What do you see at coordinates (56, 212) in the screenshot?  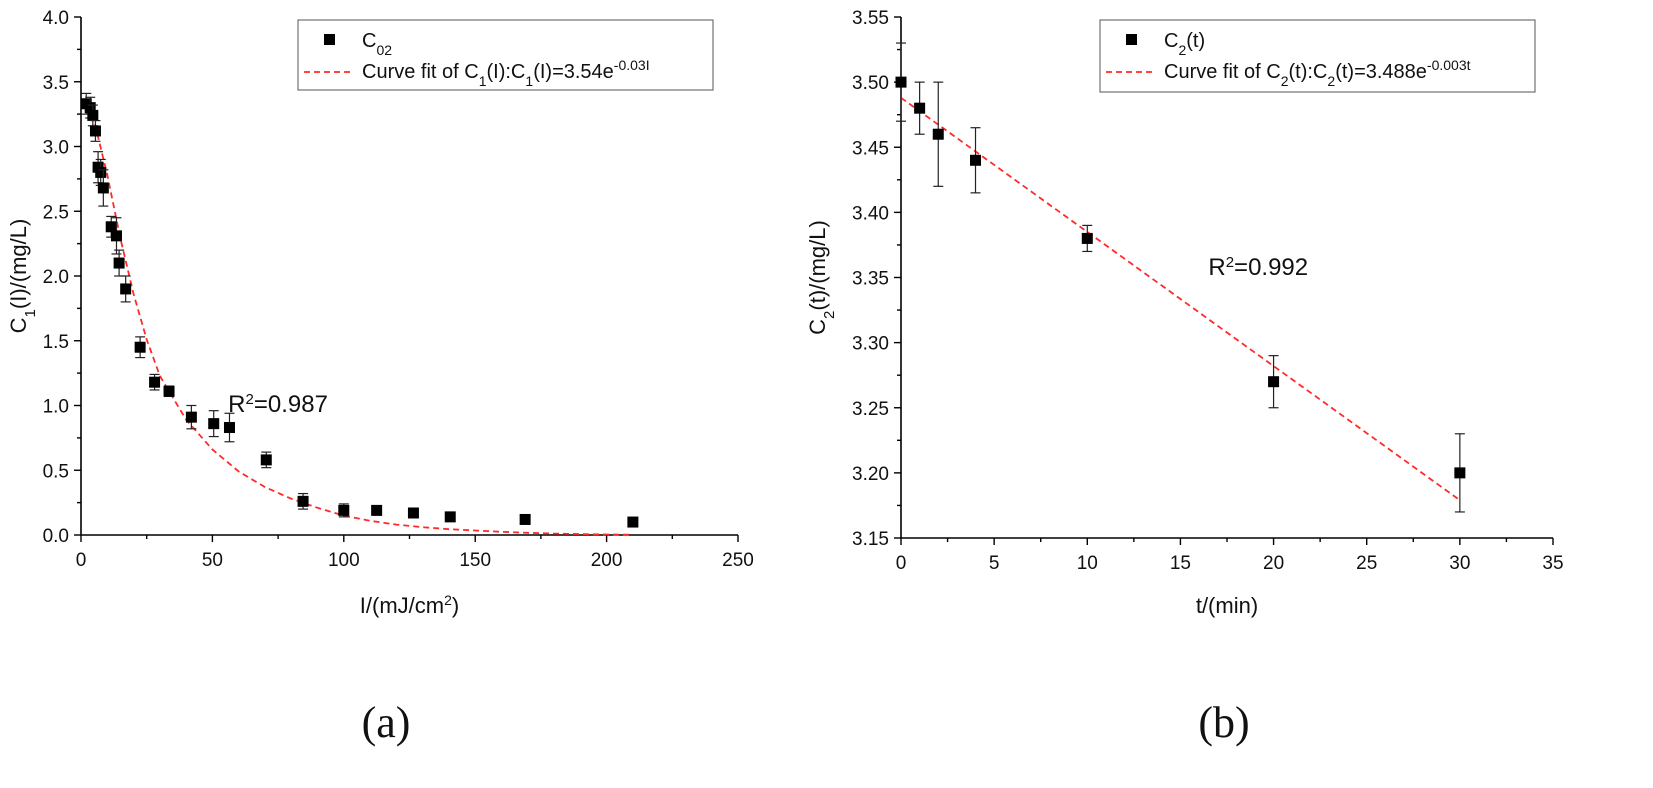 I see `y-tick-label: 2.5` at bounding box center [56, 212].